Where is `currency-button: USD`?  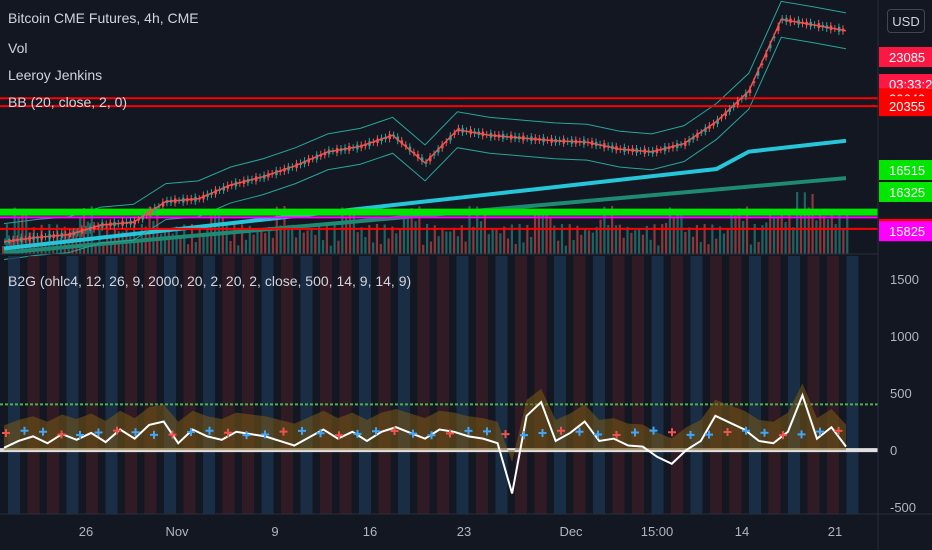 currency-button: USD is located at coordinates (906, 21).